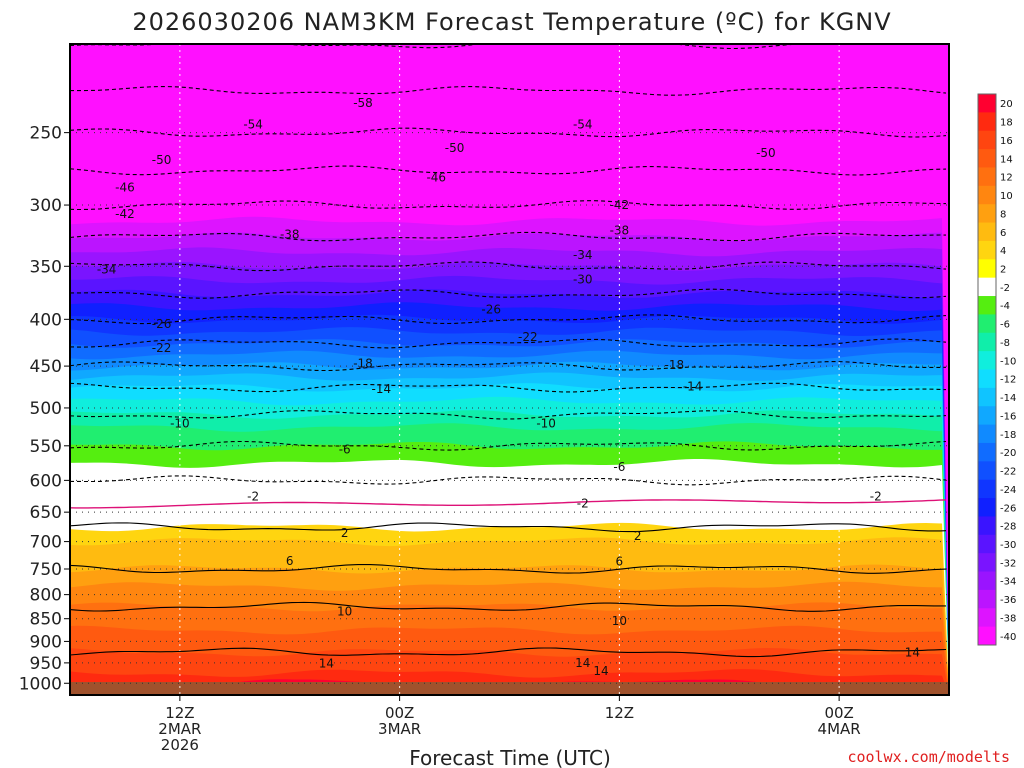 The image size is (1024, 768). What do you see at coordinates (509, 688) in the screenshot?
I see `ground-strip` at bounding box center [509, 688].